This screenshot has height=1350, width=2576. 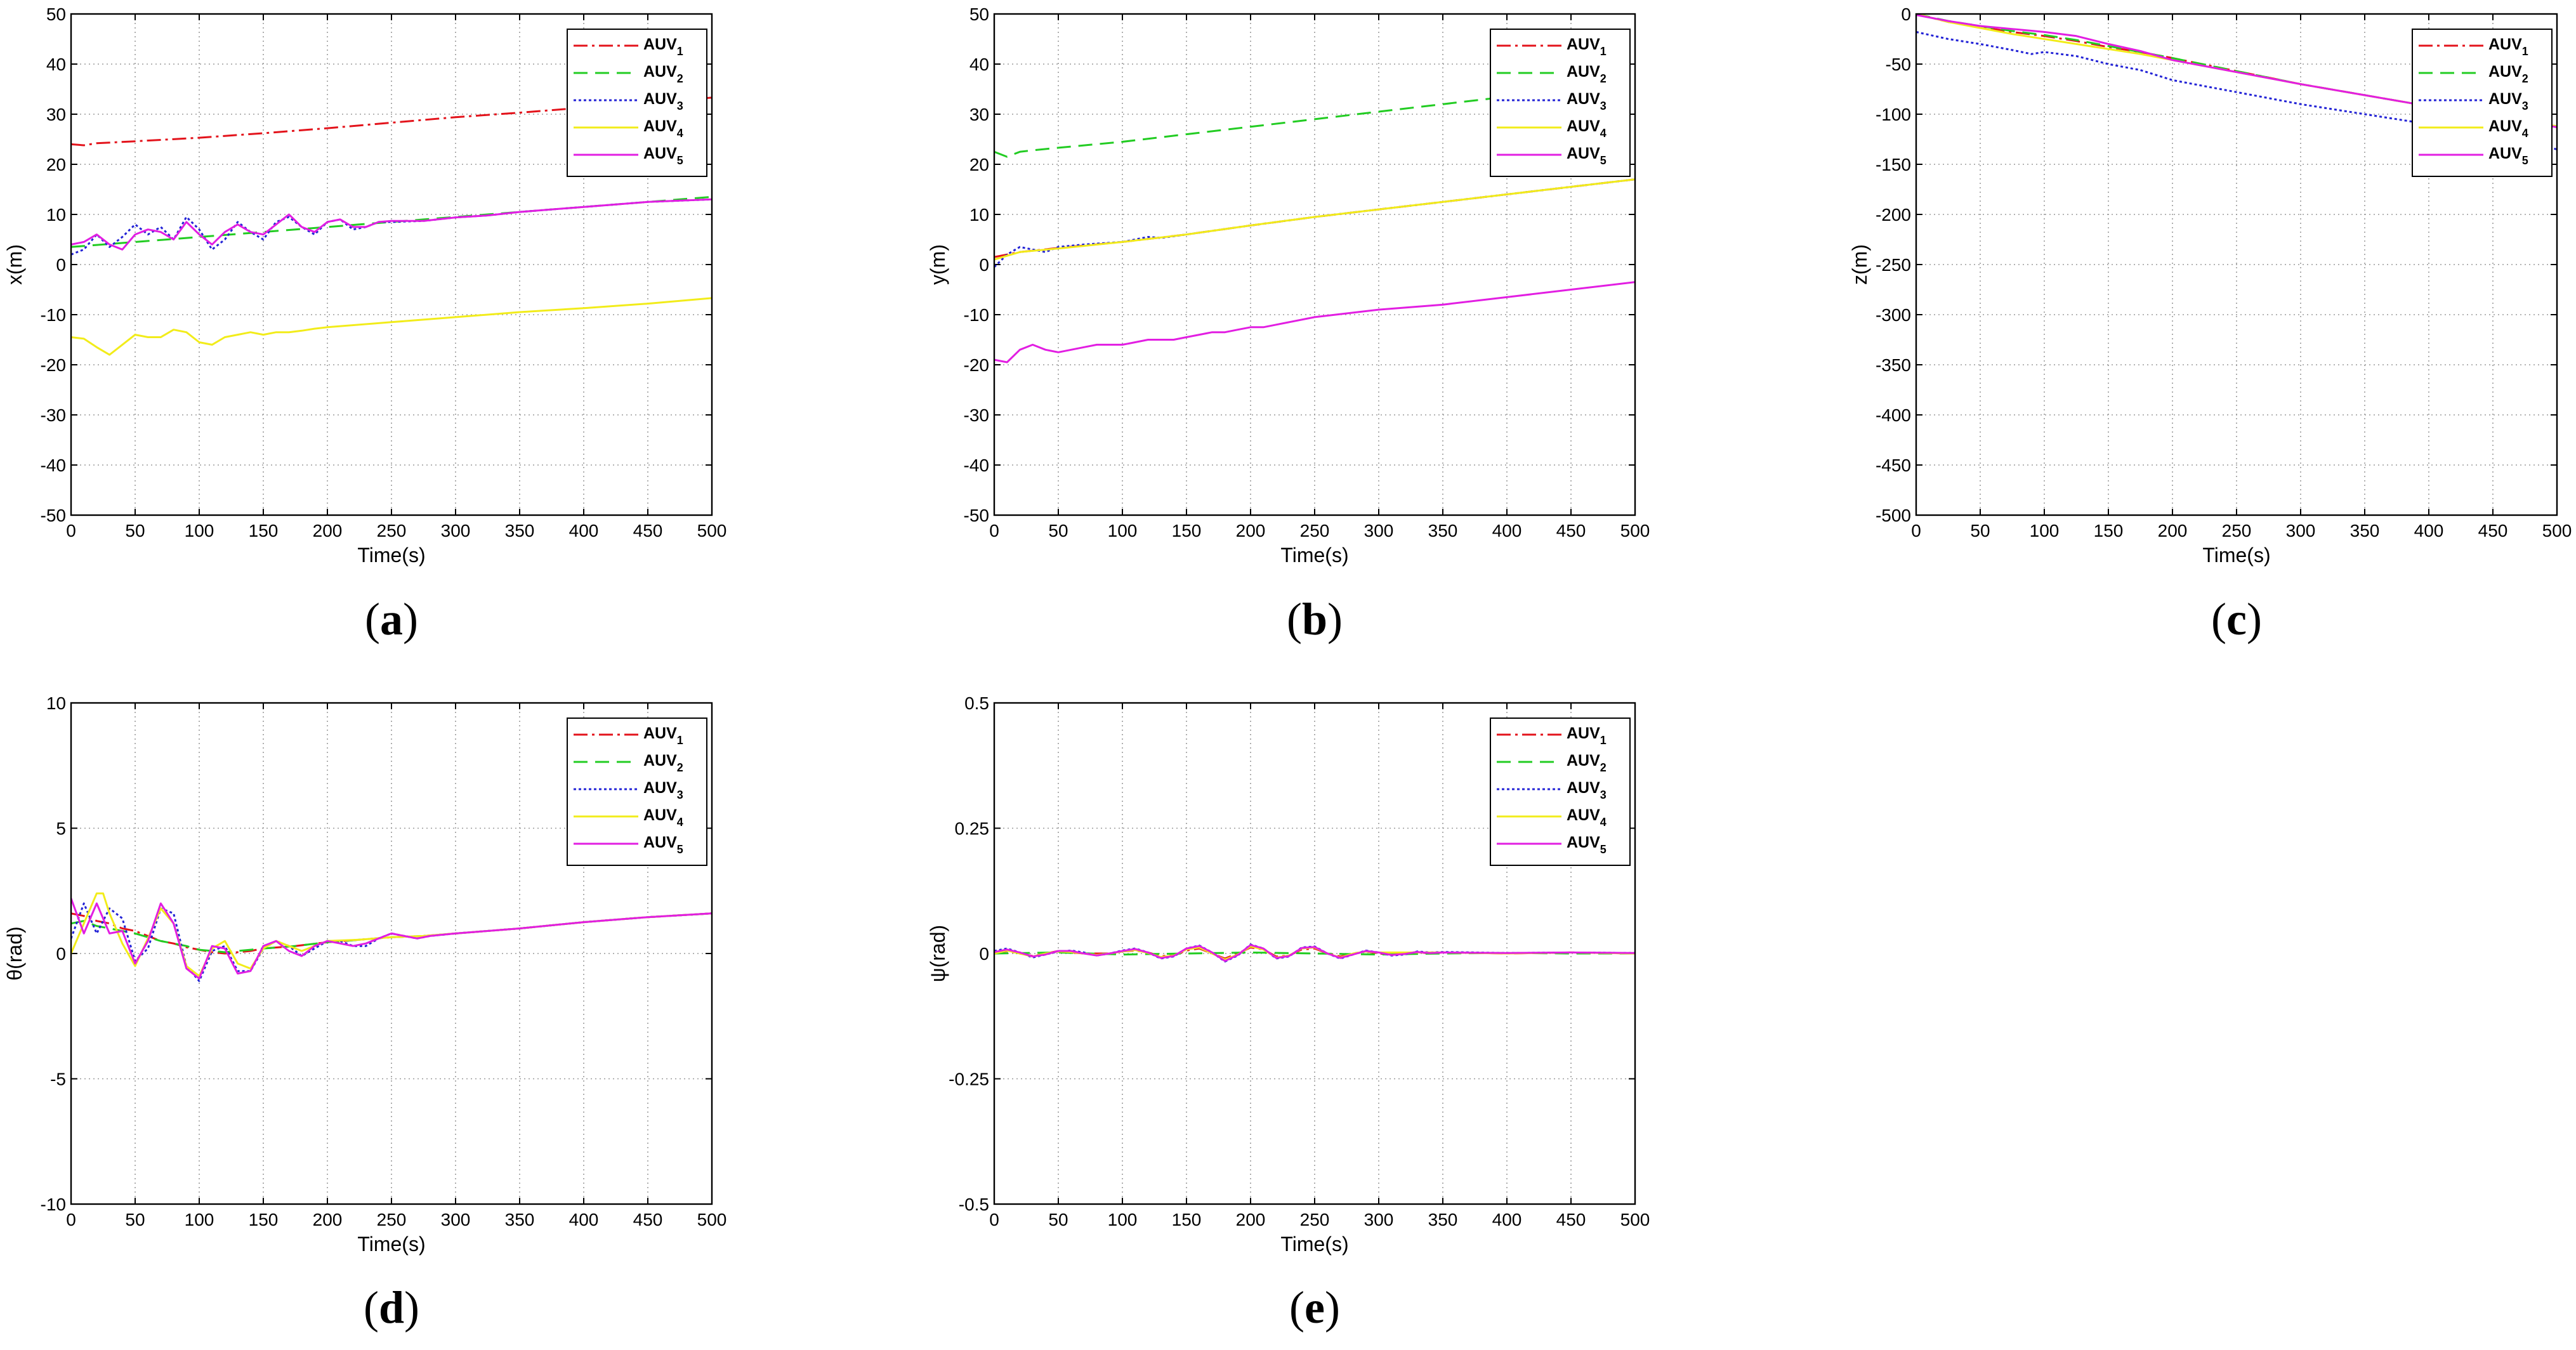 What do you see at coordinates (53, 465) in the screenshot?
I see `y-tick-label: -40` at bounding box center [53, 465].